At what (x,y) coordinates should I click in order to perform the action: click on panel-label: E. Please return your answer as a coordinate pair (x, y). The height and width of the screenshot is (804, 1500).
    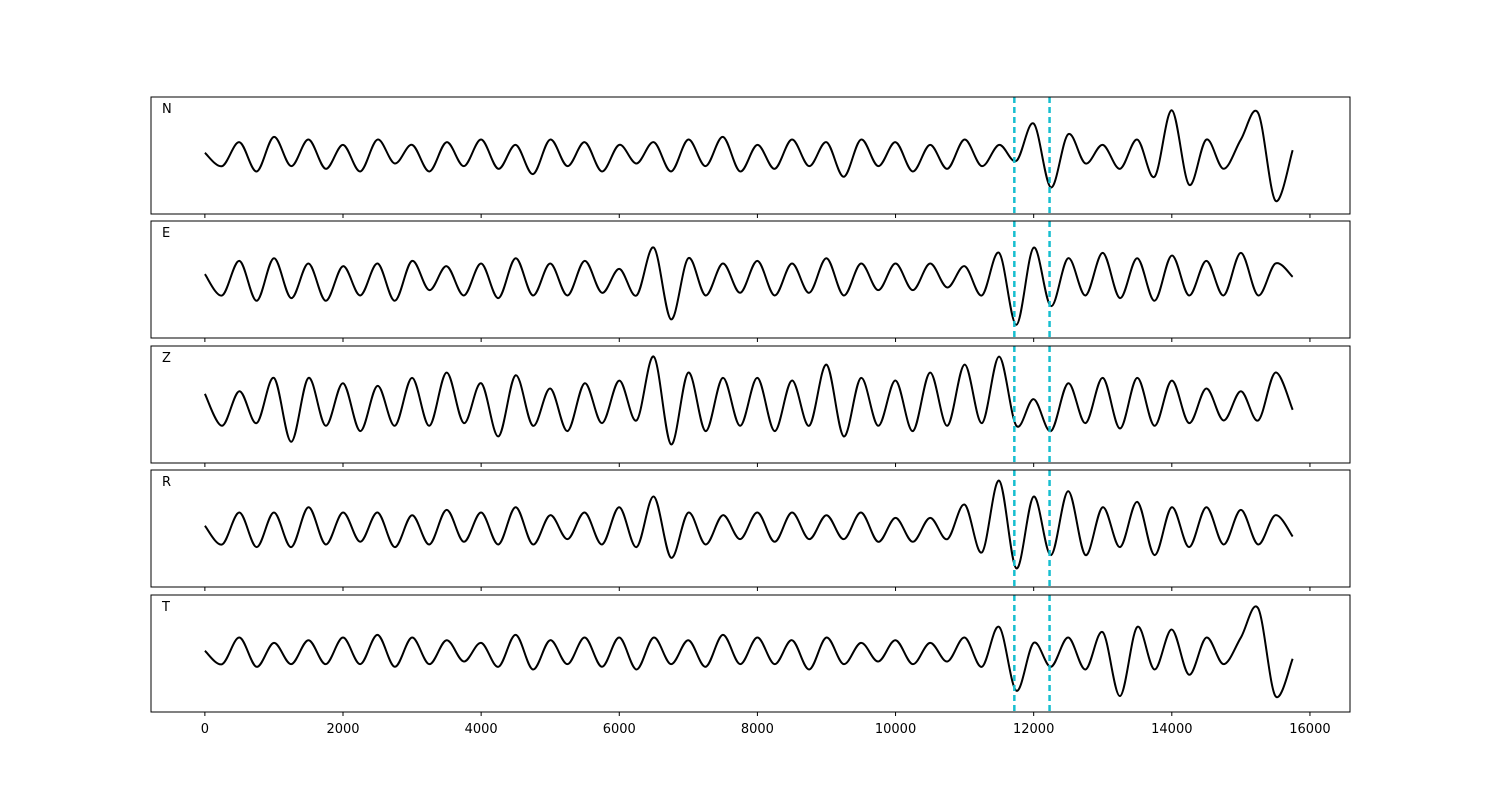
    Looking at the image, I should click on (166, 233).